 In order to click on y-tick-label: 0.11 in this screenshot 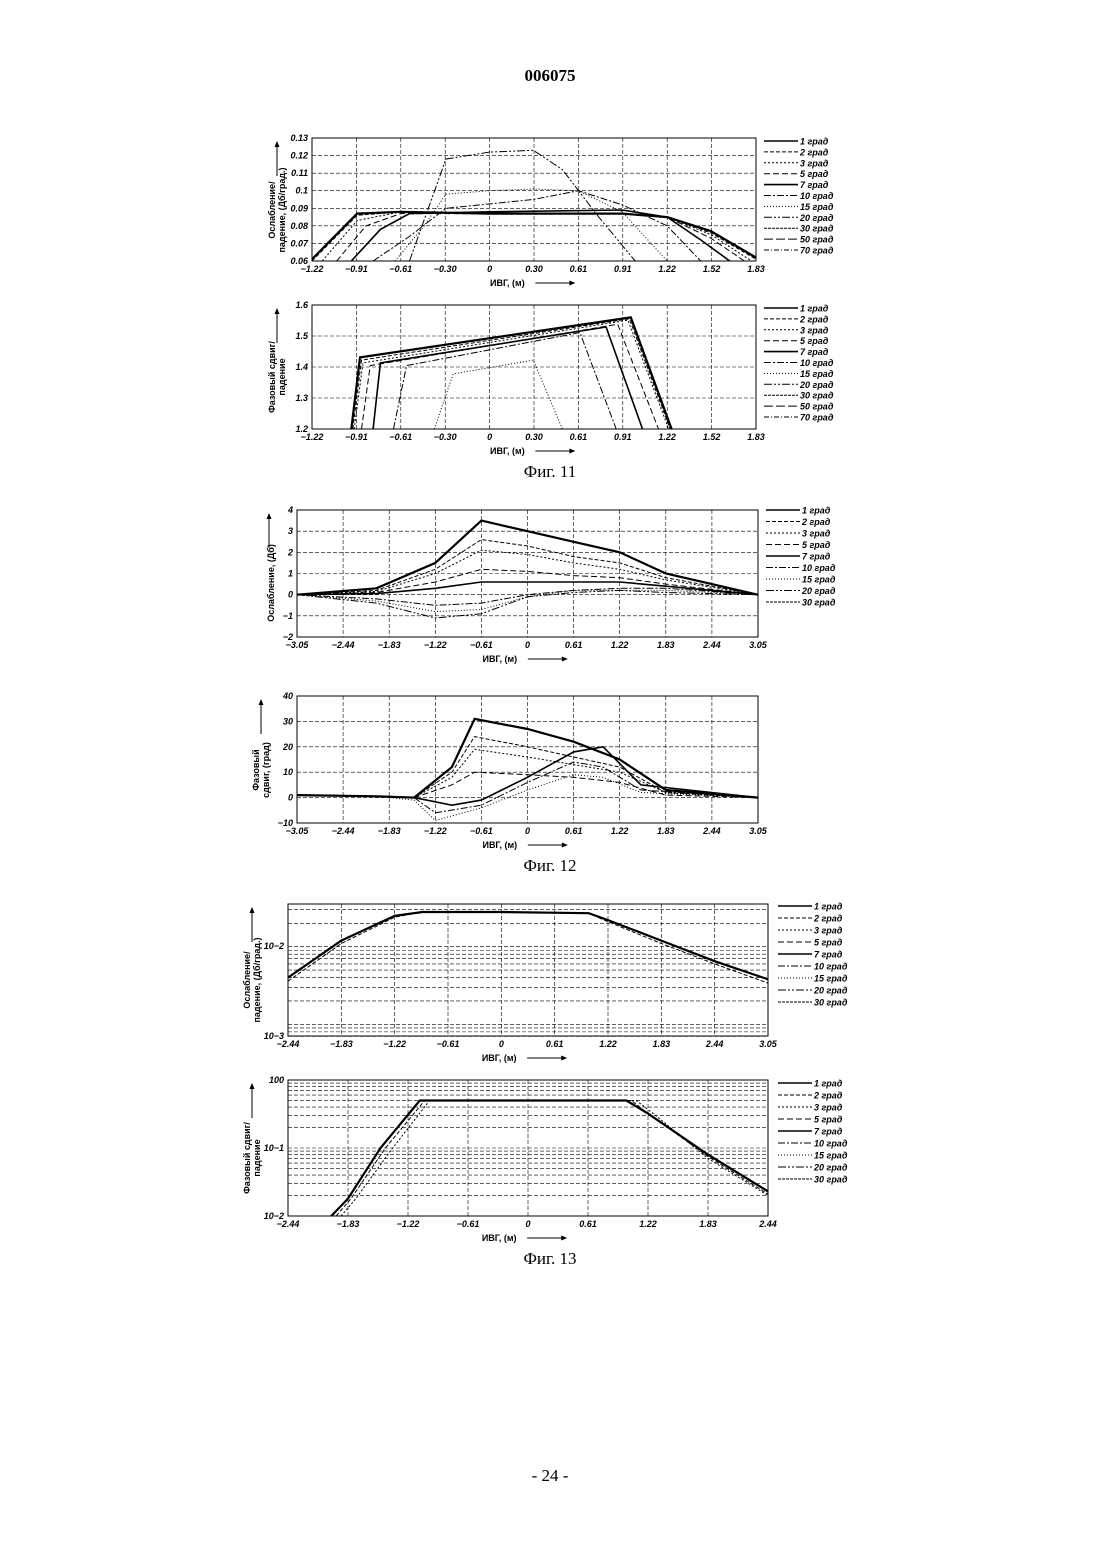, I will do `click(299, 173)`.